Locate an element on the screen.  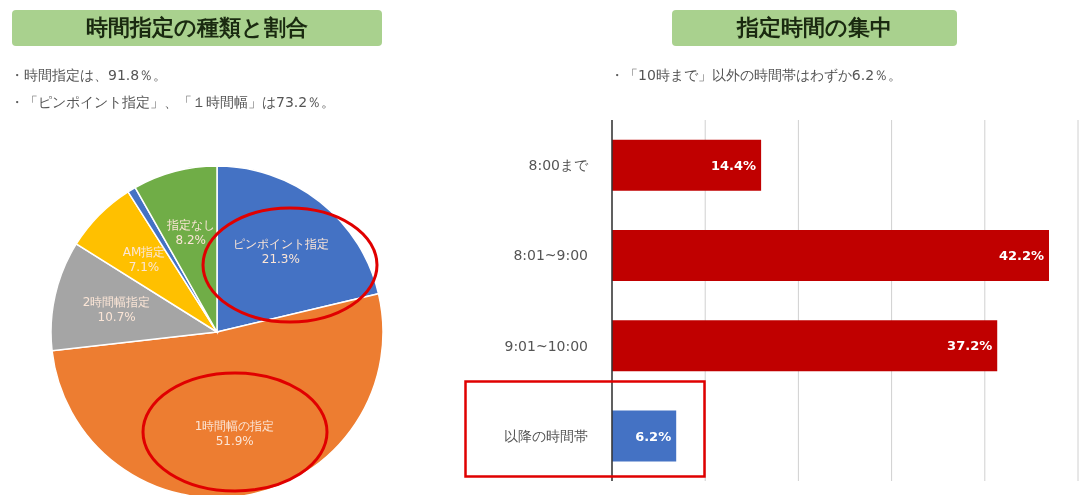
y-tick-label: 8:00まで is located at coordinates (558, 165).